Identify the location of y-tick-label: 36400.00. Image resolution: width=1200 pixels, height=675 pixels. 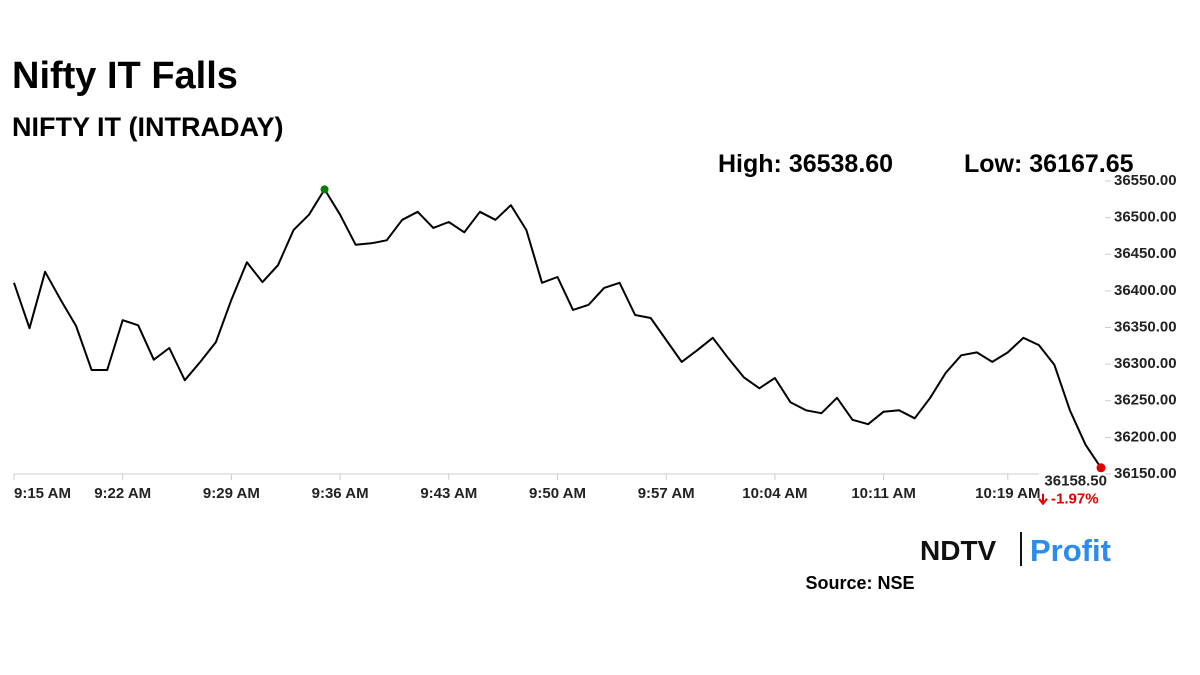
(1145, 290).